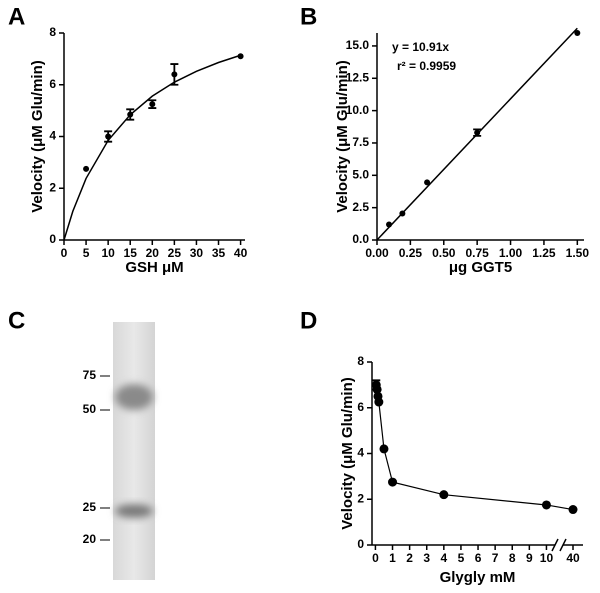  Describe the element at coordinates (134, 451) in the screenshot. I see `gel-lane` at that location.